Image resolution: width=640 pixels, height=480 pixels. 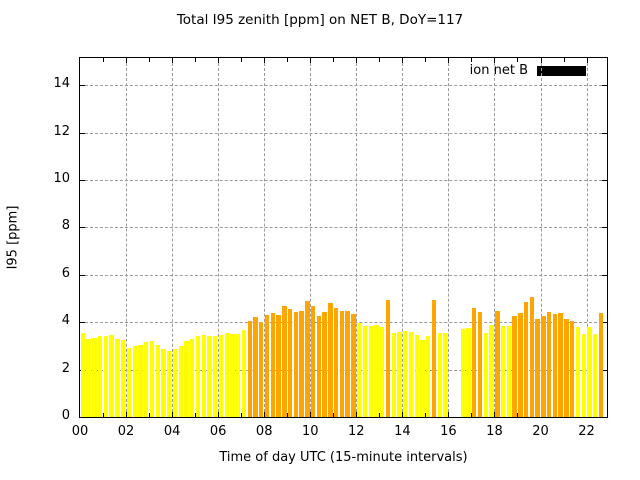 I want to click on x-axis-label: Time of day UTC (15-minute intervals), so click(x=343, y=457).